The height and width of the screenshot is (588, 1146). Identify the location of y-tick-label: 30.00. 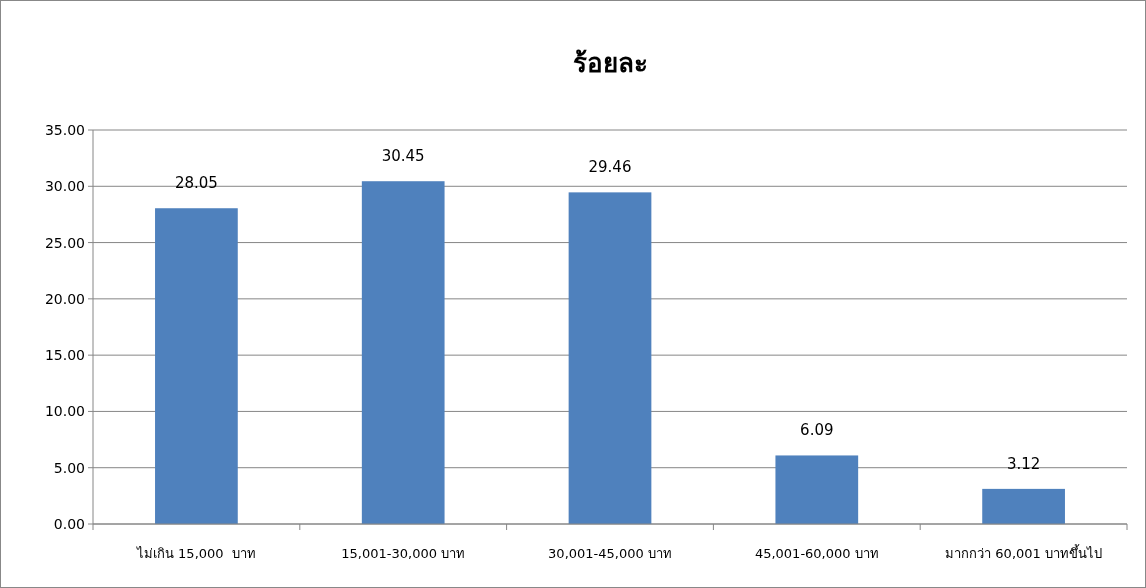
(64, 186).